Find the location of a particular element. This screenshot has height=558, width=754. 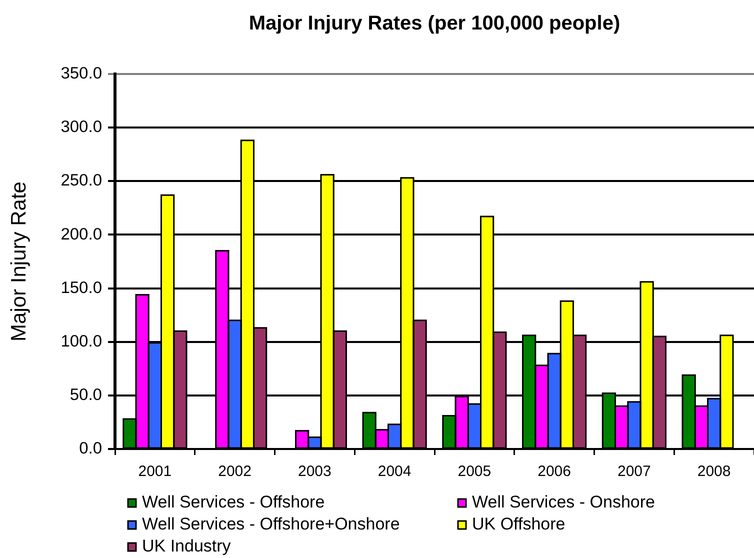

x-tick-label: 2003 is located at coordinates (315, 471).